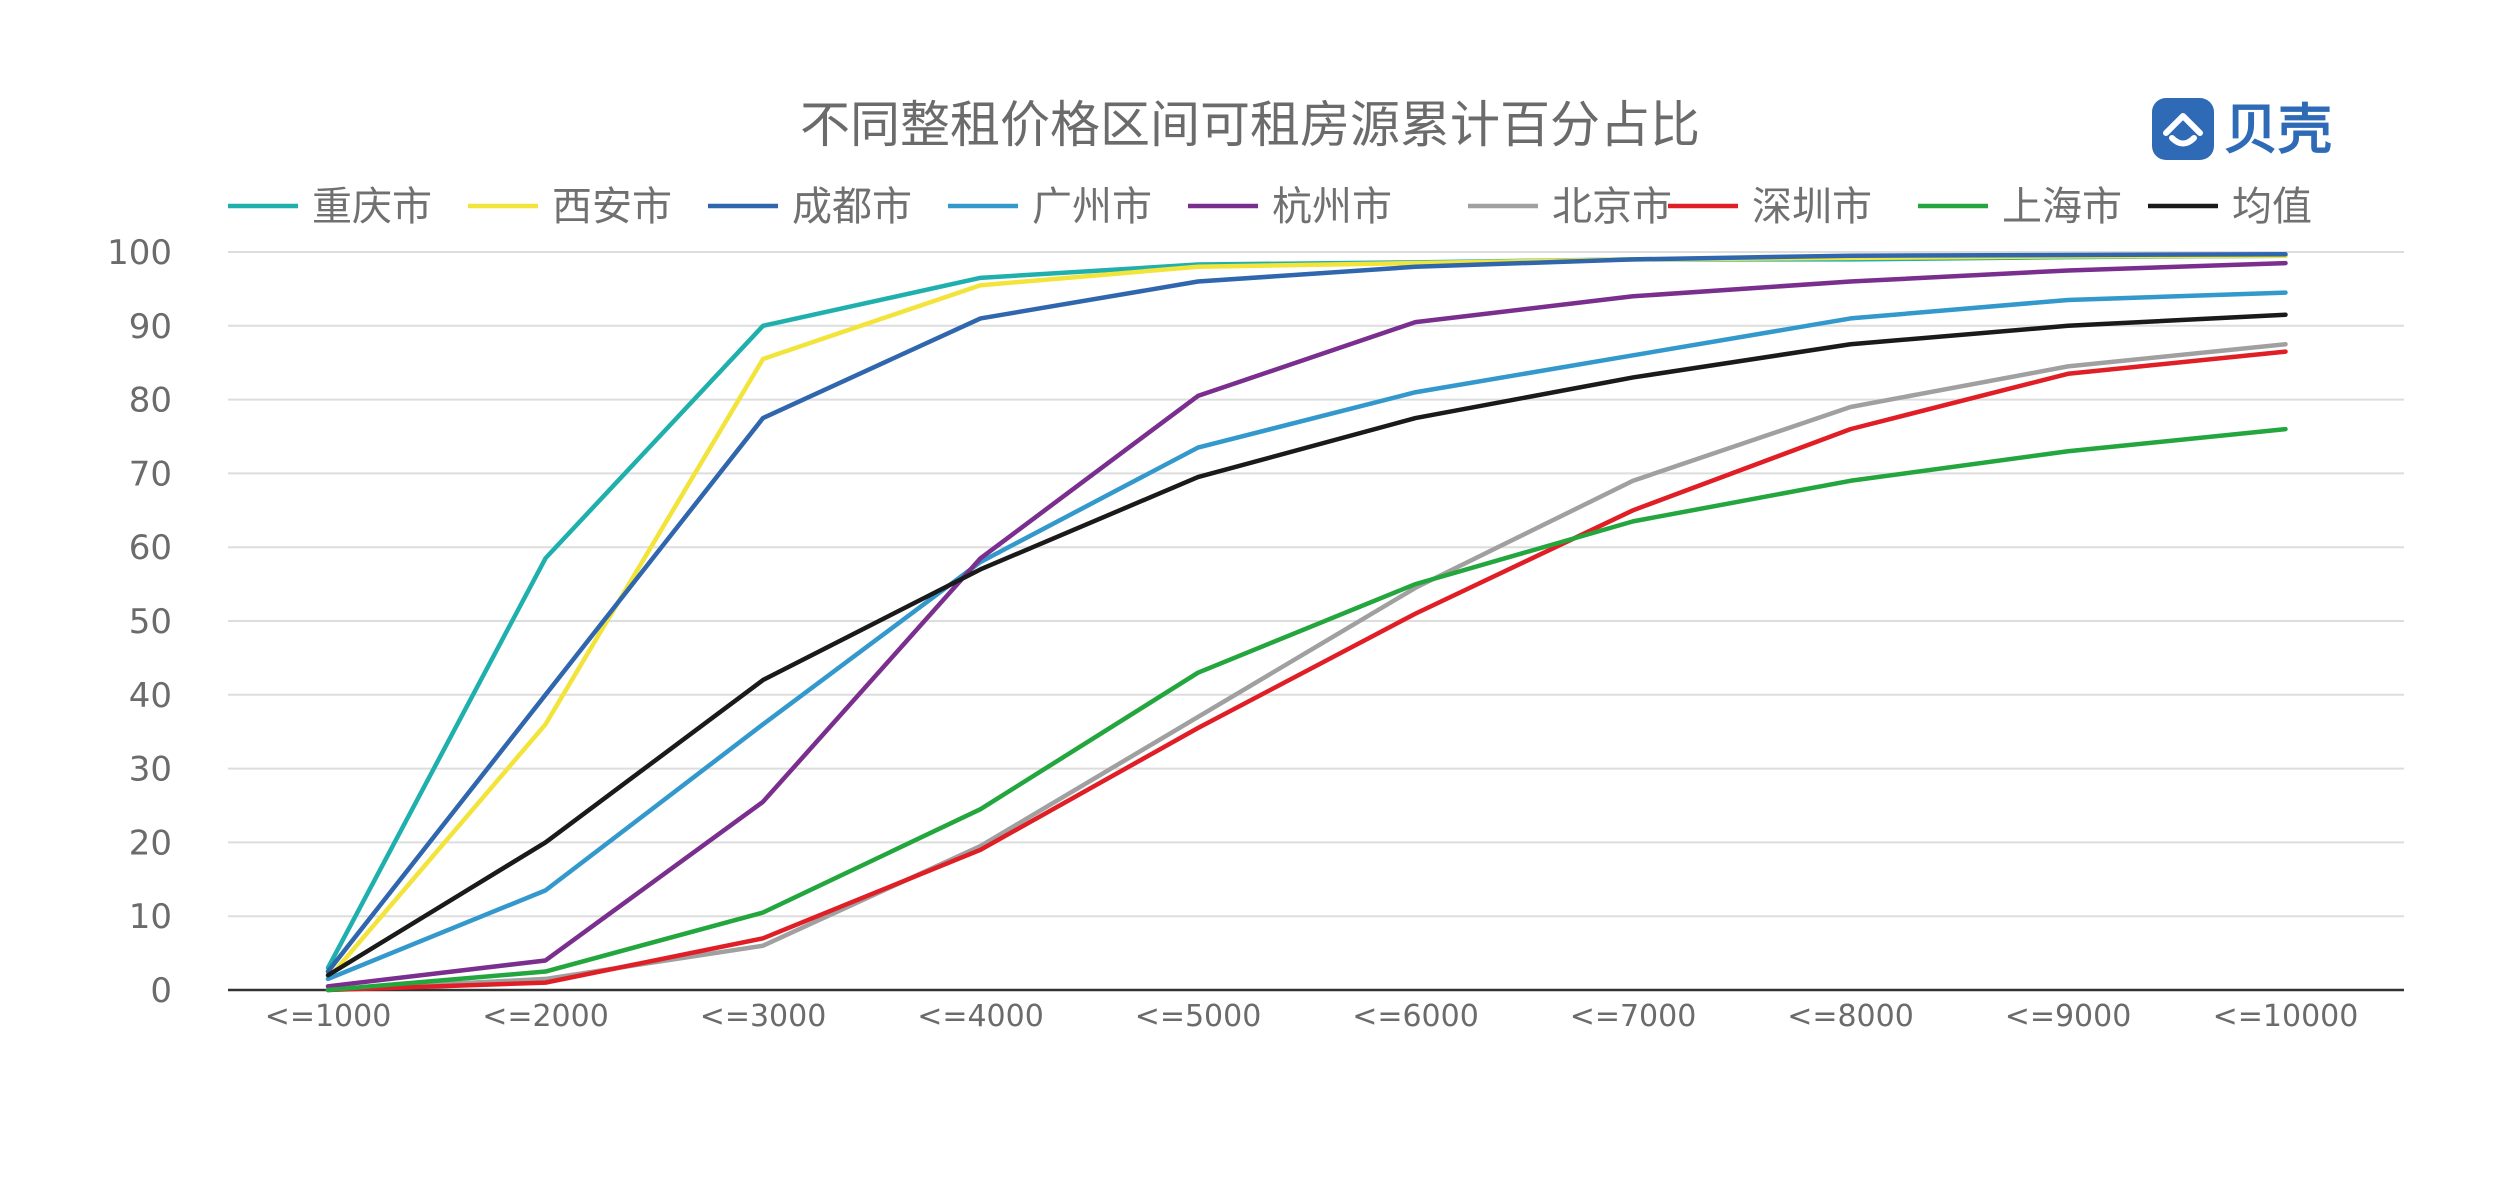 This screenshot has width=2500, height=1188. Describe the element at coordinates (1850, 1016) in the screenshot. I see `x-tick-label: <=8000` at that location.